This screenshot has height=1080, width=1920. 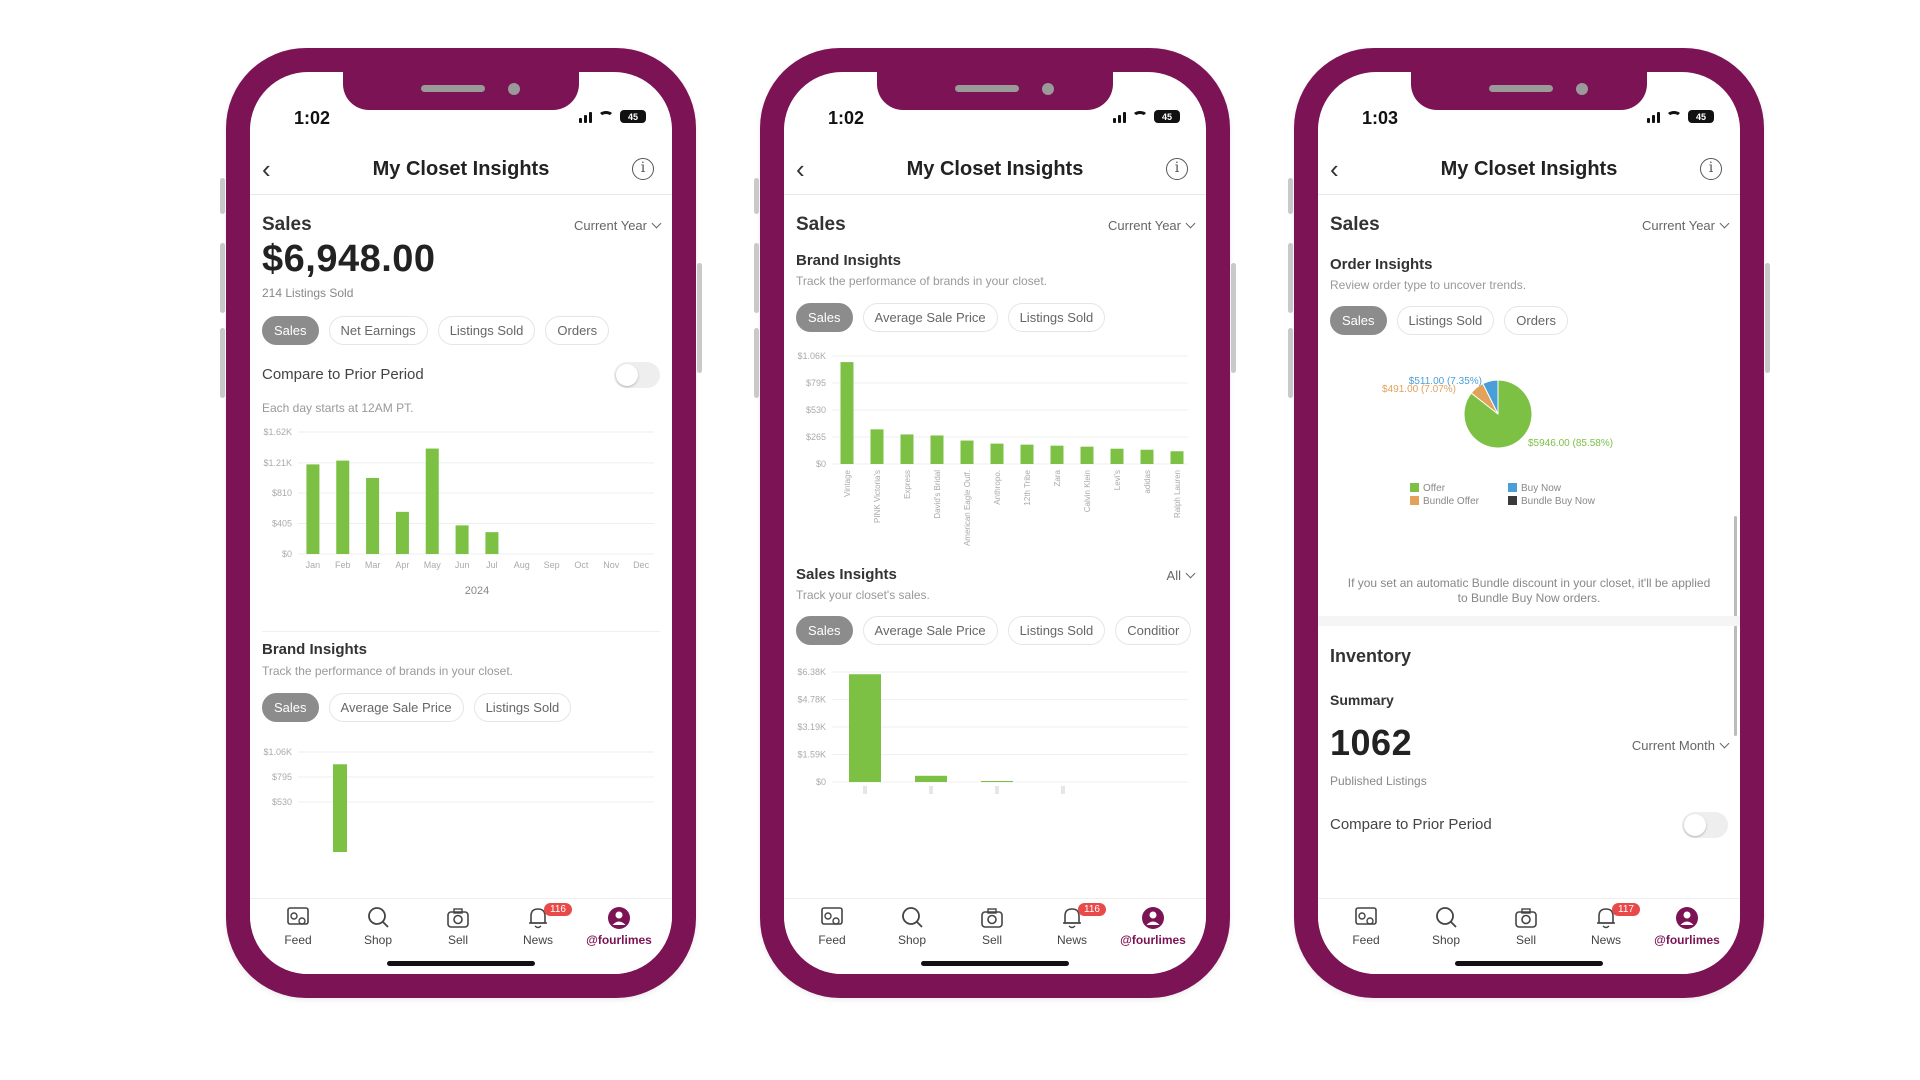 I want to click on x-tick-label: Express, so click(x=907, y=484).